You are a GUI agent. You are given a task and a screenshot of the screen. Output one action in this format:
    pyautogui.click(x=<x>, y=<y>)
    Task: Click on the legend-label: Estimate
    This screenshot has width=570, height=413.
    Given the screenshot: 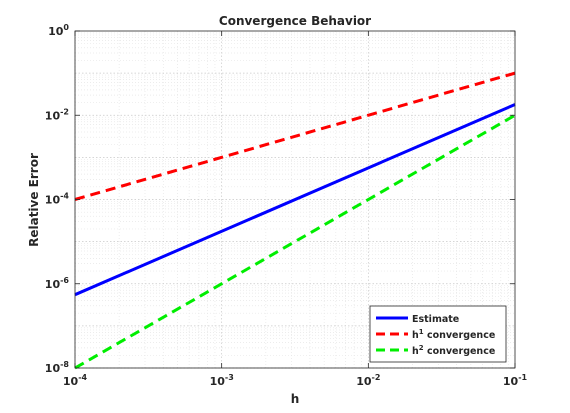 What is the action you would take?
    pyautogui.click(x=435, y=319)
    